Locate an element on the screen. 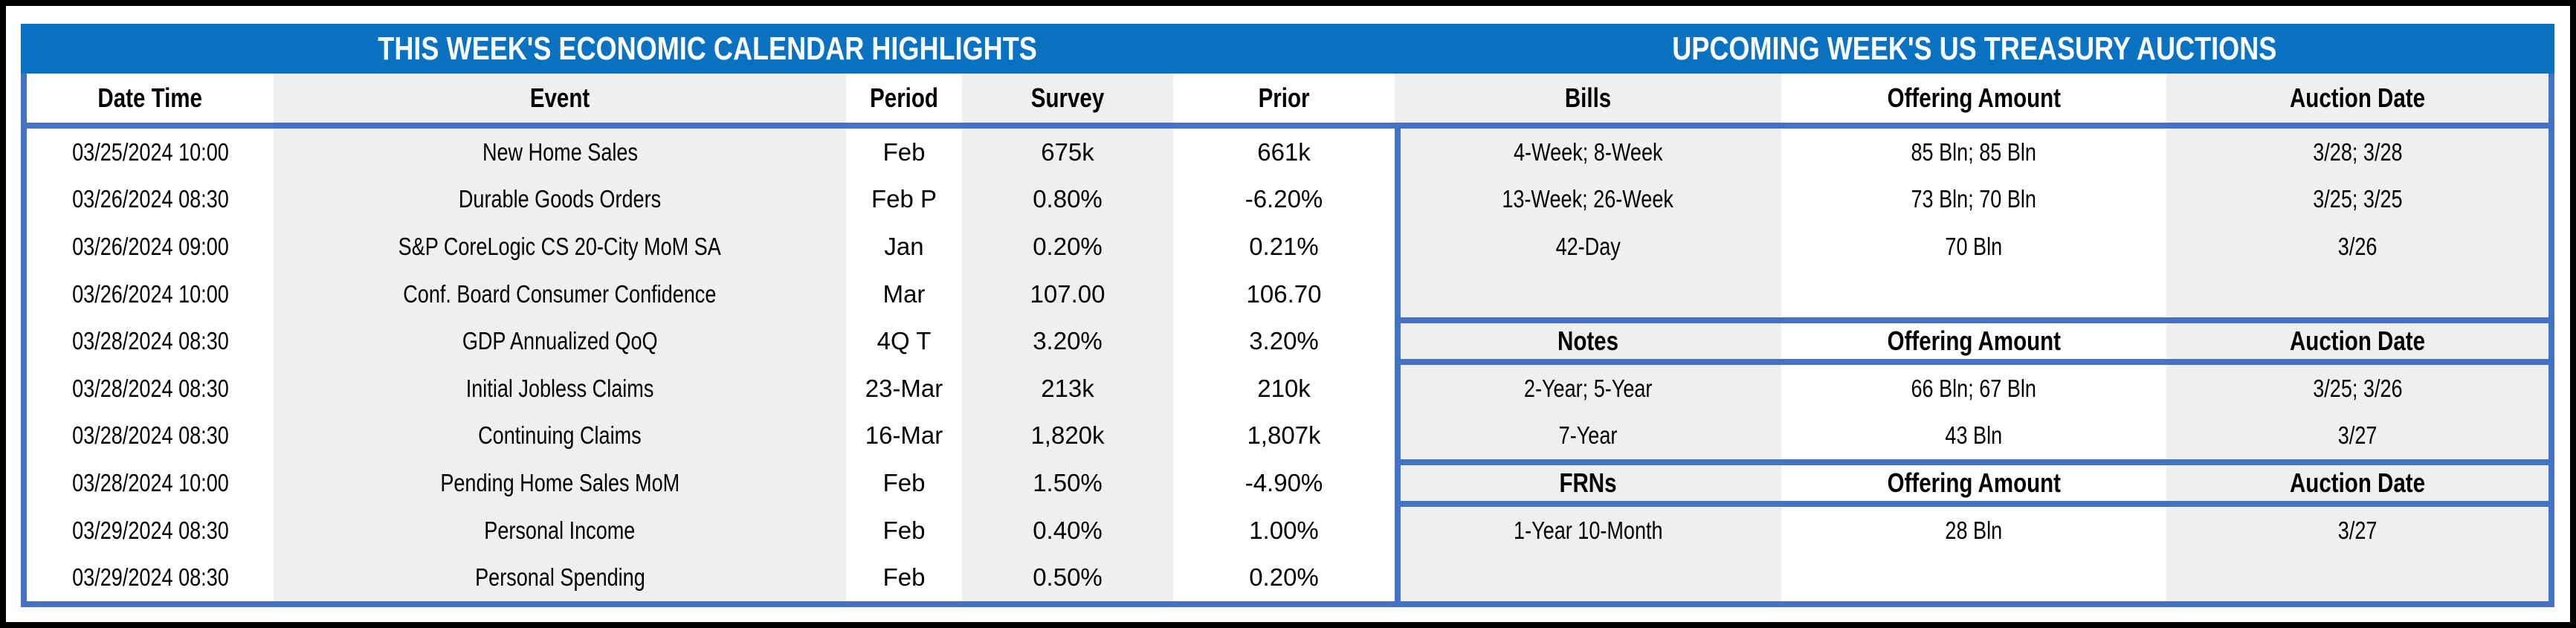 This screenshot has height=628, width=2576. prior-value: 0.20% is located at coordinates (1284, 577).